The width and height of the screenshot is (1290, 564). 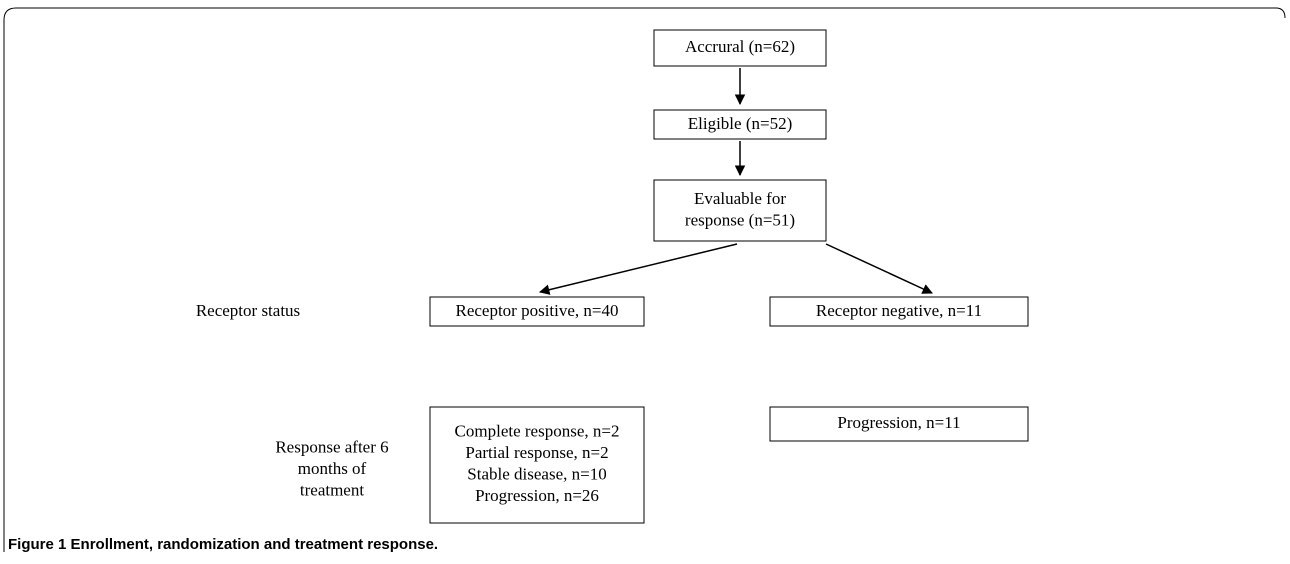 I want to click on box-receptor-positive, so click(x=537, y=311).